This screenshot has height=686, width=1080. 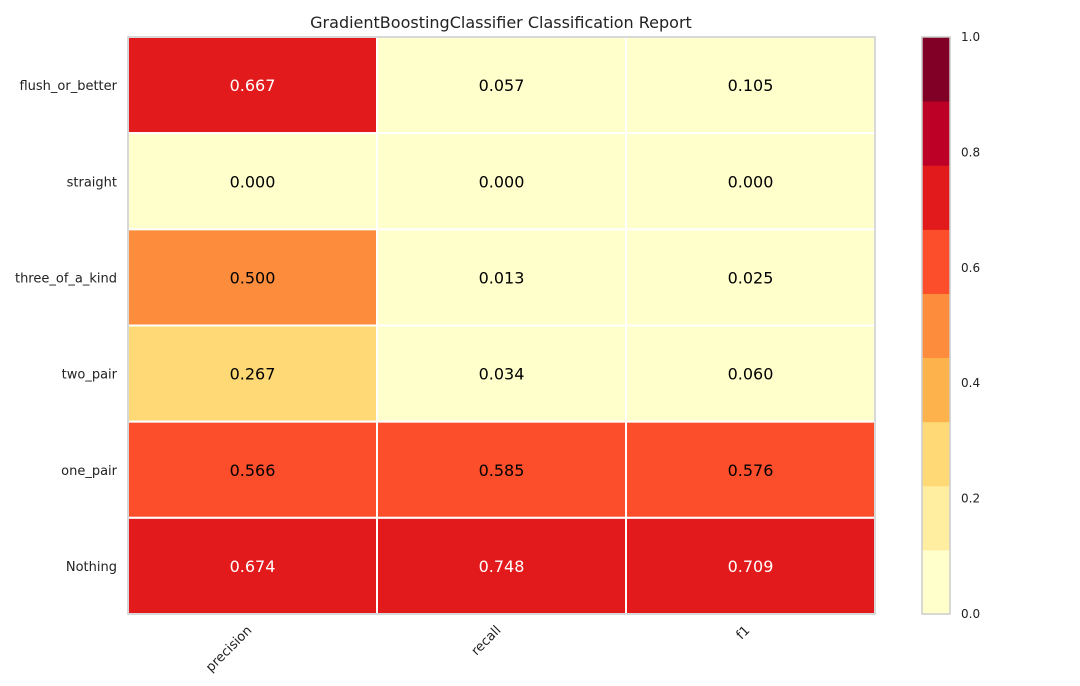 I want to click on cell-value-label: 0.576, so click(x=751, y=470).